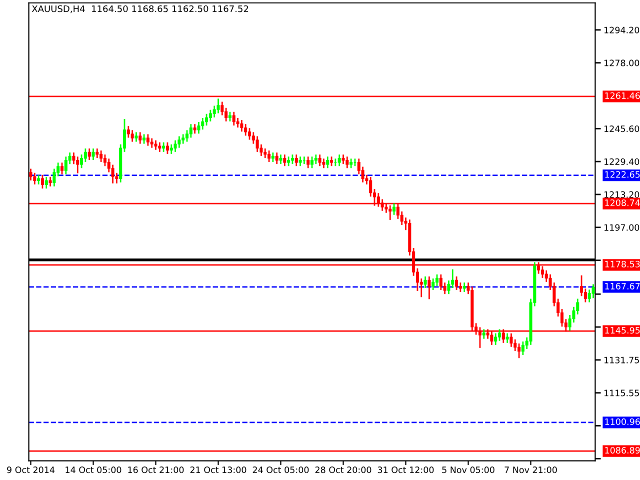 The width and height of the screenshot is (640, 480). What do you see at coordinates (622, 128) in the screenshot?
I see `y-tick-label: 1245.60` at bounding box center [622, 128].